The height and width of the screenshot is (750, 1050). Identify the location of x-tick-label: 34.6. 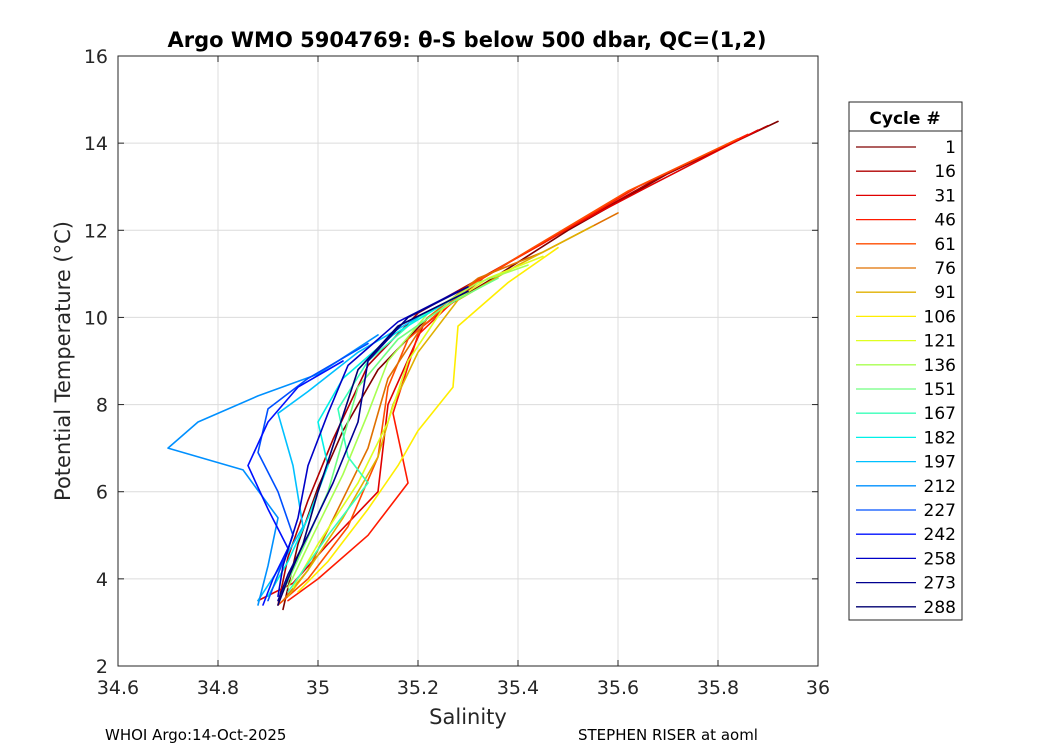
(118, 688).